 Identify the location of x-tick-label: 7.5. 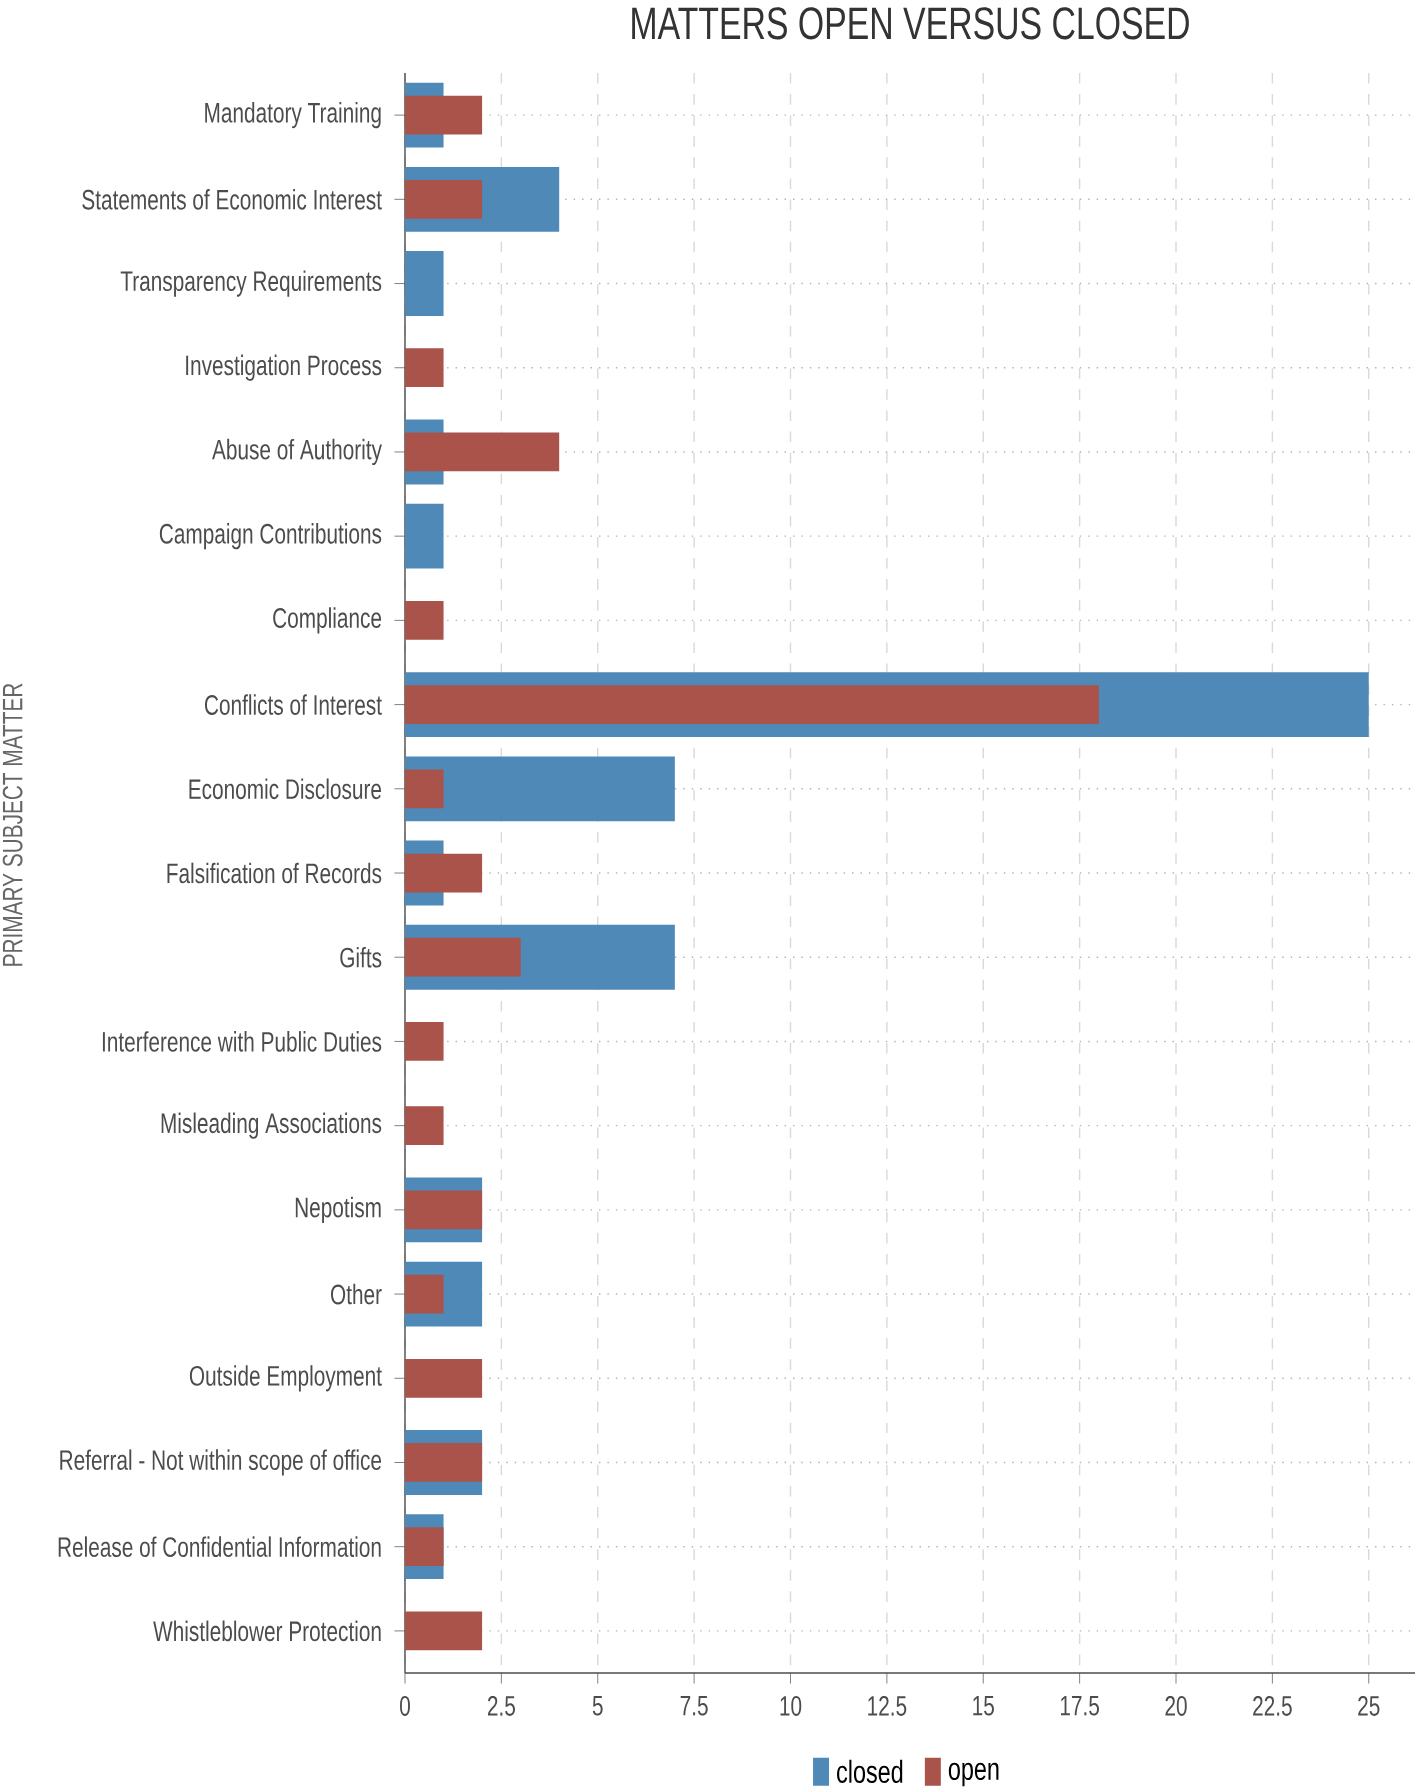
(694, 1705).